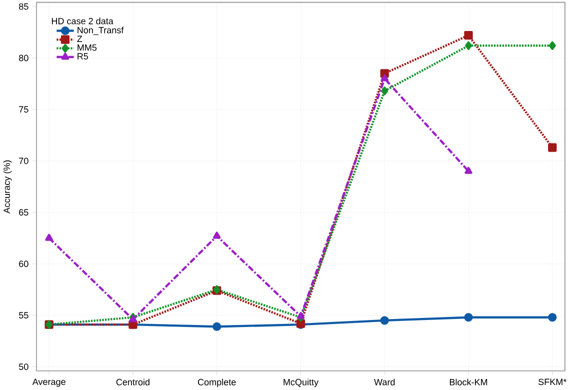  Describe the element at coordinates (23, 6) in the screenshot. I see `y-tick-label: 85` at that location.